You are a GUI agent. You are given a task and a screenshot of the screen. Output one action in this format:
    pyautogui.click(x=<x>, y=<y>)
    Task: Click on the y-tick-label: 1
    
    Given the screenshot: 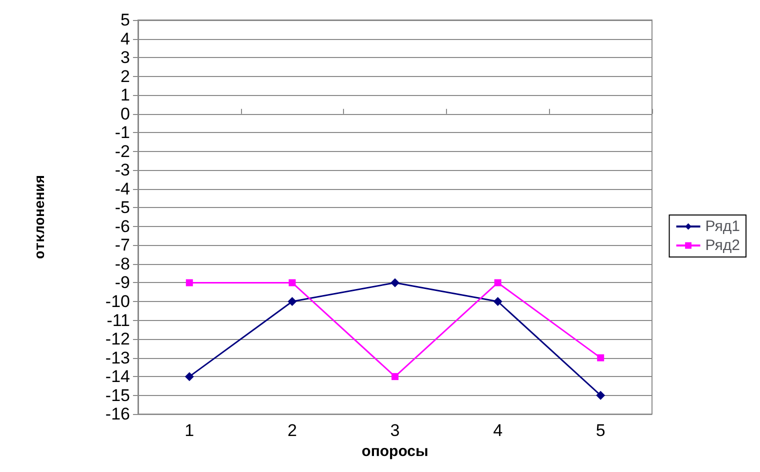 What is the action you would take?
    pyautogui.click(x=125, y=95)
    